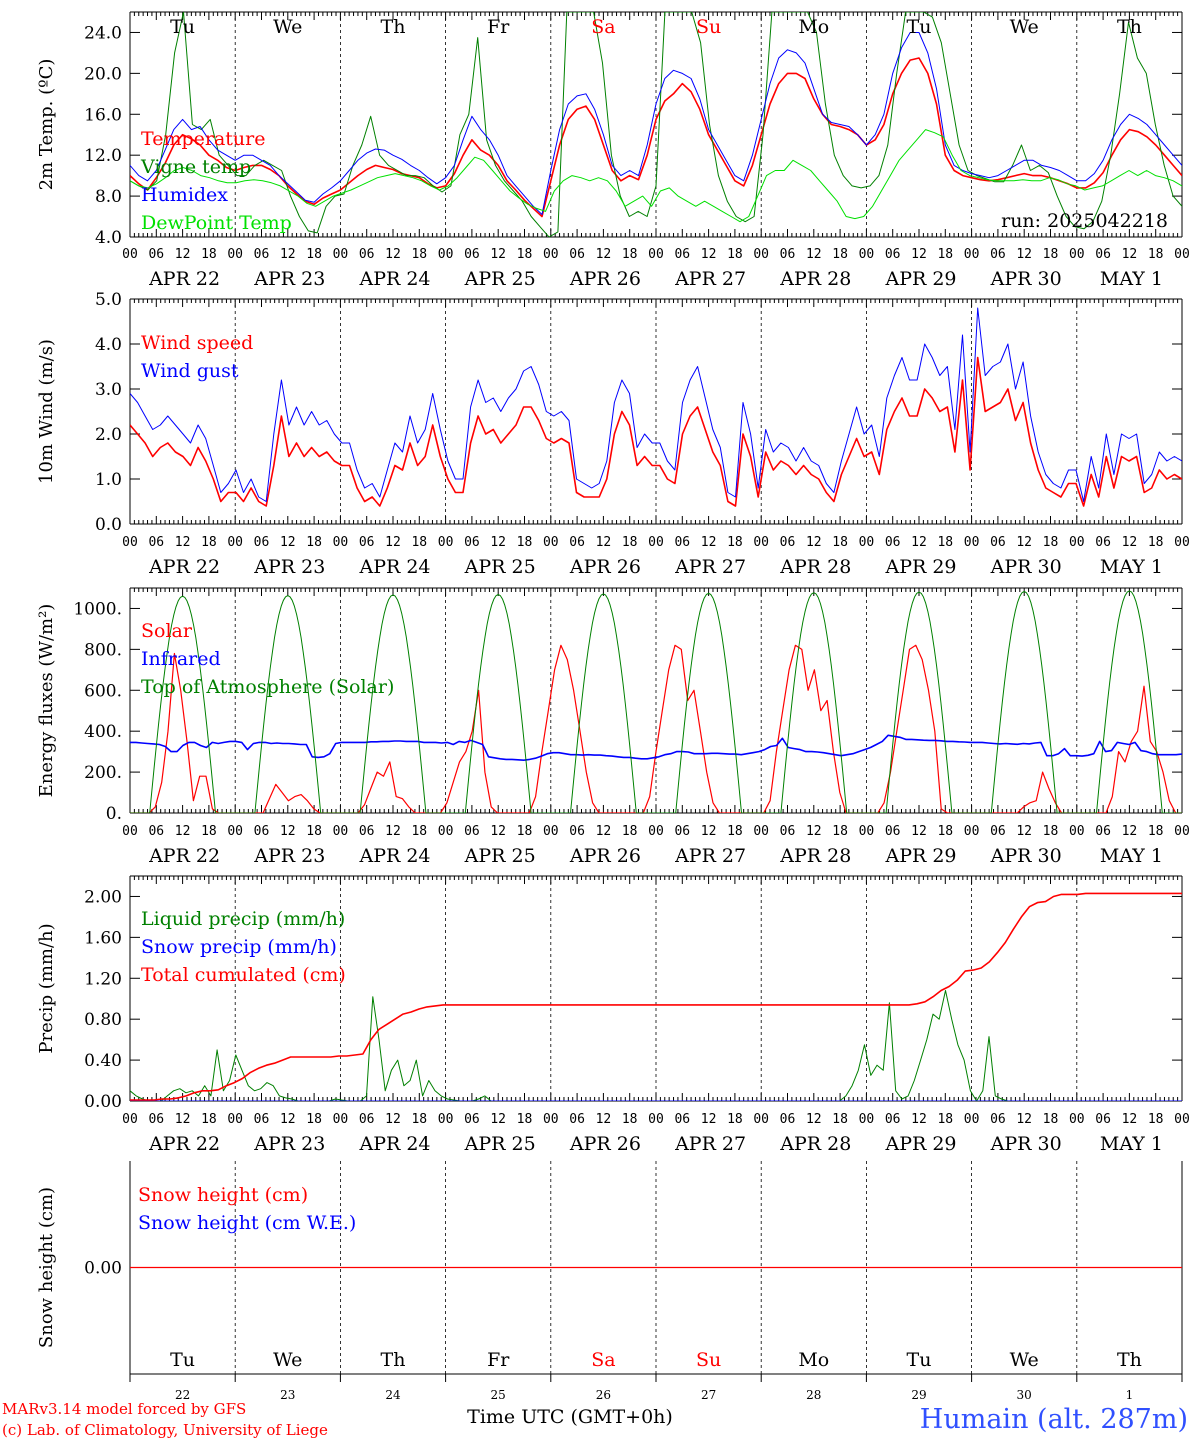 The height and width of the screenshot is (1440, 1194). Describe the element at coordinates (108, 390) in the screenshot. I see `y-tick-label: 3.0` at that location.